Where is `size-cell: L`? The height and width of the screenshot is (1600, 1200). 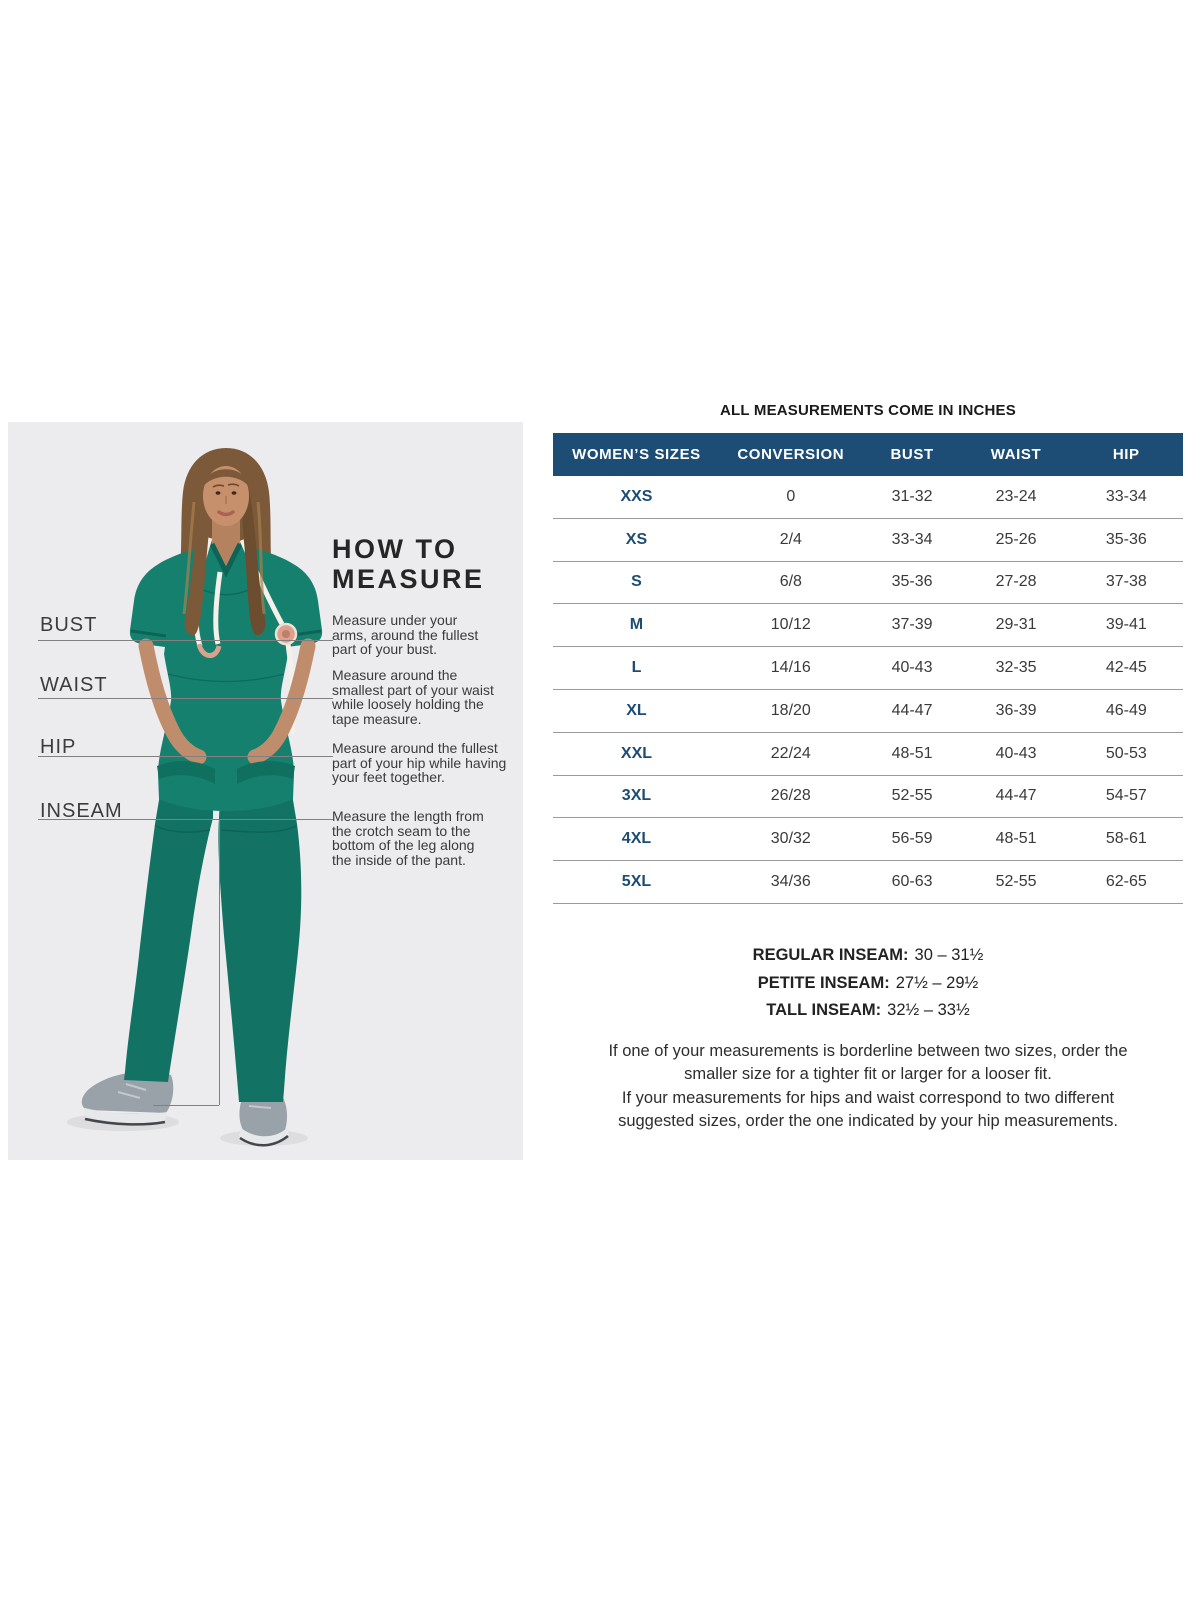
size-cell: L is located at coordinates (636, 668).